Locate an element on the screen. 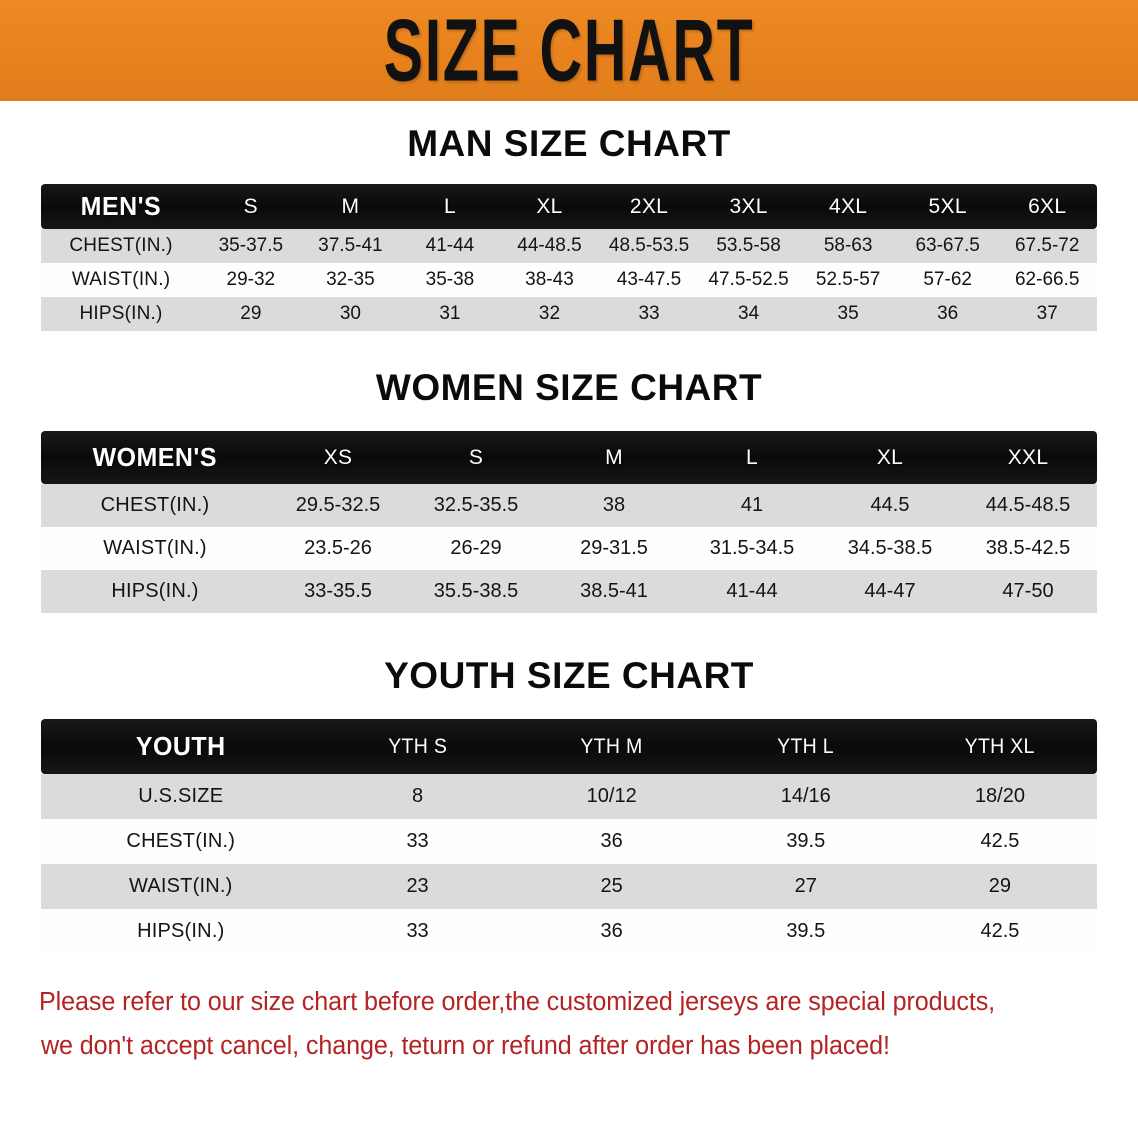  women-header-label: WOMEN'S is located at coordinates (155, 457).